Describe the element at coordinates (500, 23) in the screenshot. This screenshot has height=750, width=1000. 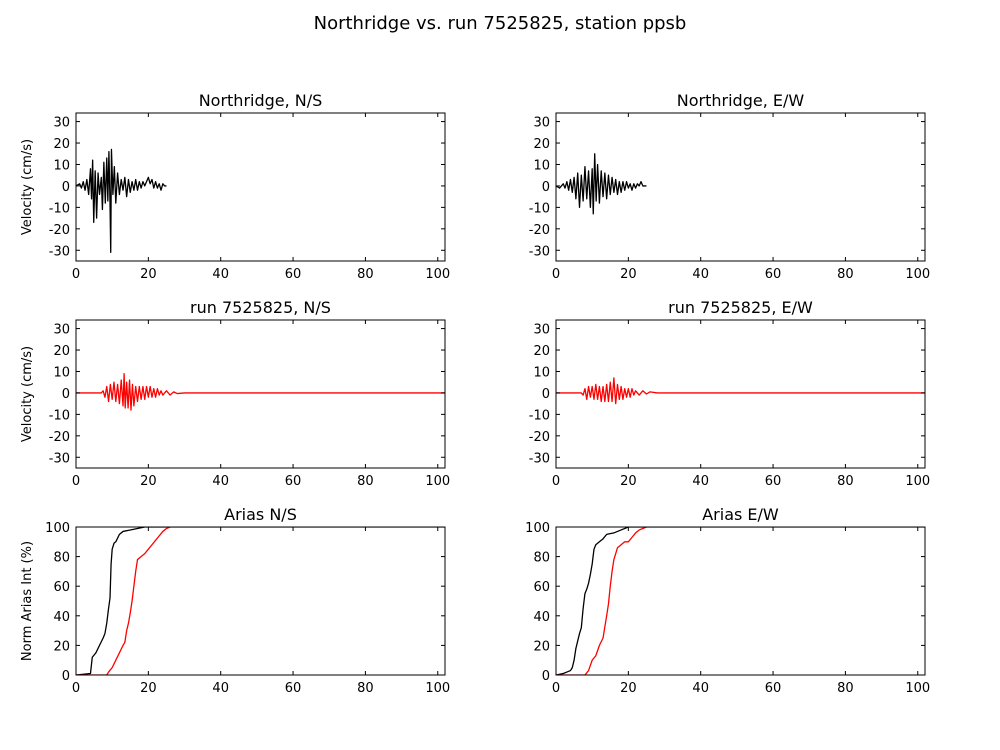
I see `figure-title: Northridge vs. run 7525825, station ppsb` at that location.